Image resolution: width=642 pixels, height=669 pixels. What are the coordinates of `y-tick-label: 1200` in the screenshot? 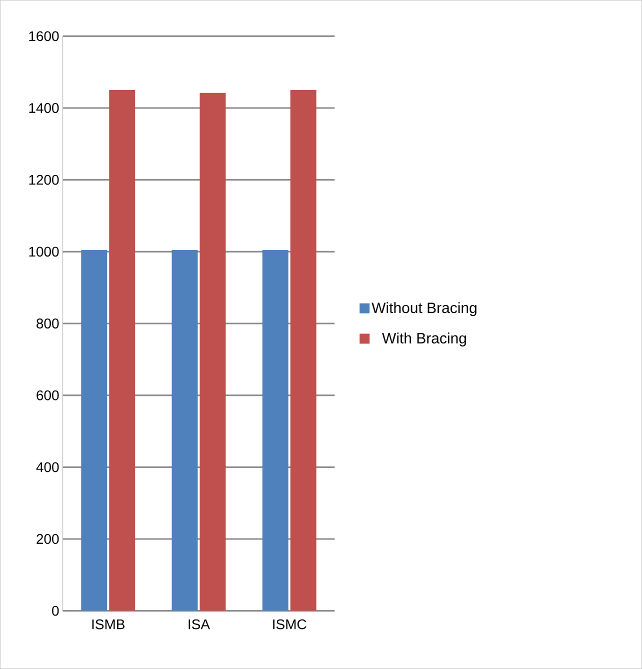 It's located at (44, 179).